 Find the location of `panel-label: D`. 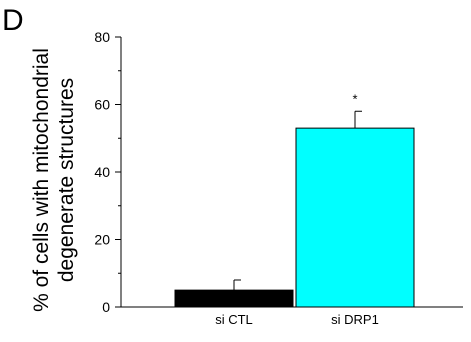

panel-label: D is located at coordinates (13, 20).